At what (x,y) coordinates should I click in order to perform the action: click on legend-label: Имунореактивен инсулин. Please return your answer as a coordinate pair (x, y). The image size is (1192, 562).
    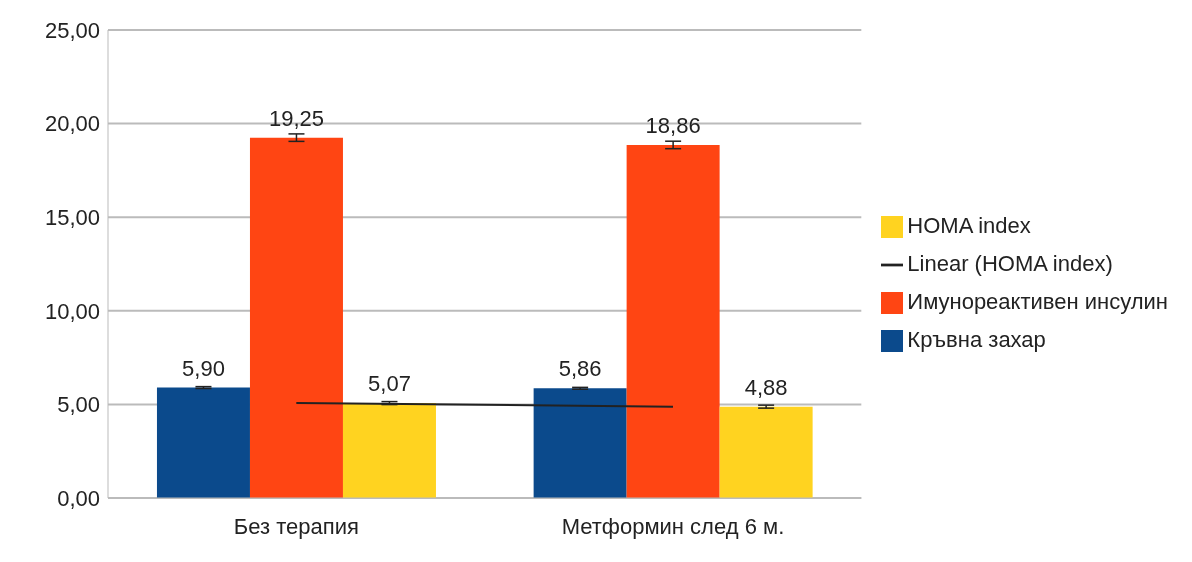
    Looking at the image, I should click on (1037, 301).